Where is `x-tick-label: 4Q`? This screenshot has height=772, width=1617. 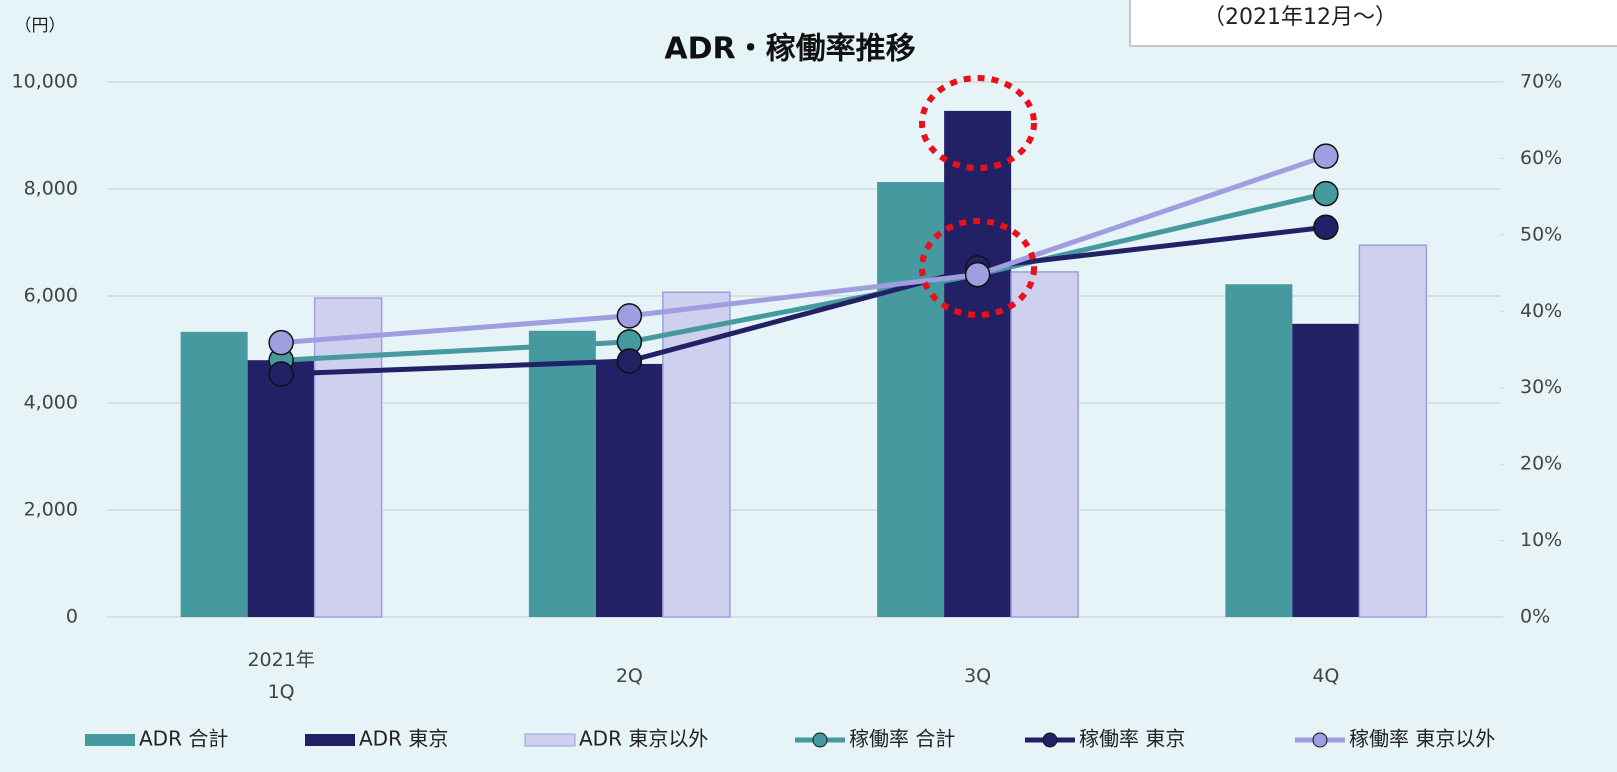
x-tick-label: 4Q is located at coordinates (1326, 676).